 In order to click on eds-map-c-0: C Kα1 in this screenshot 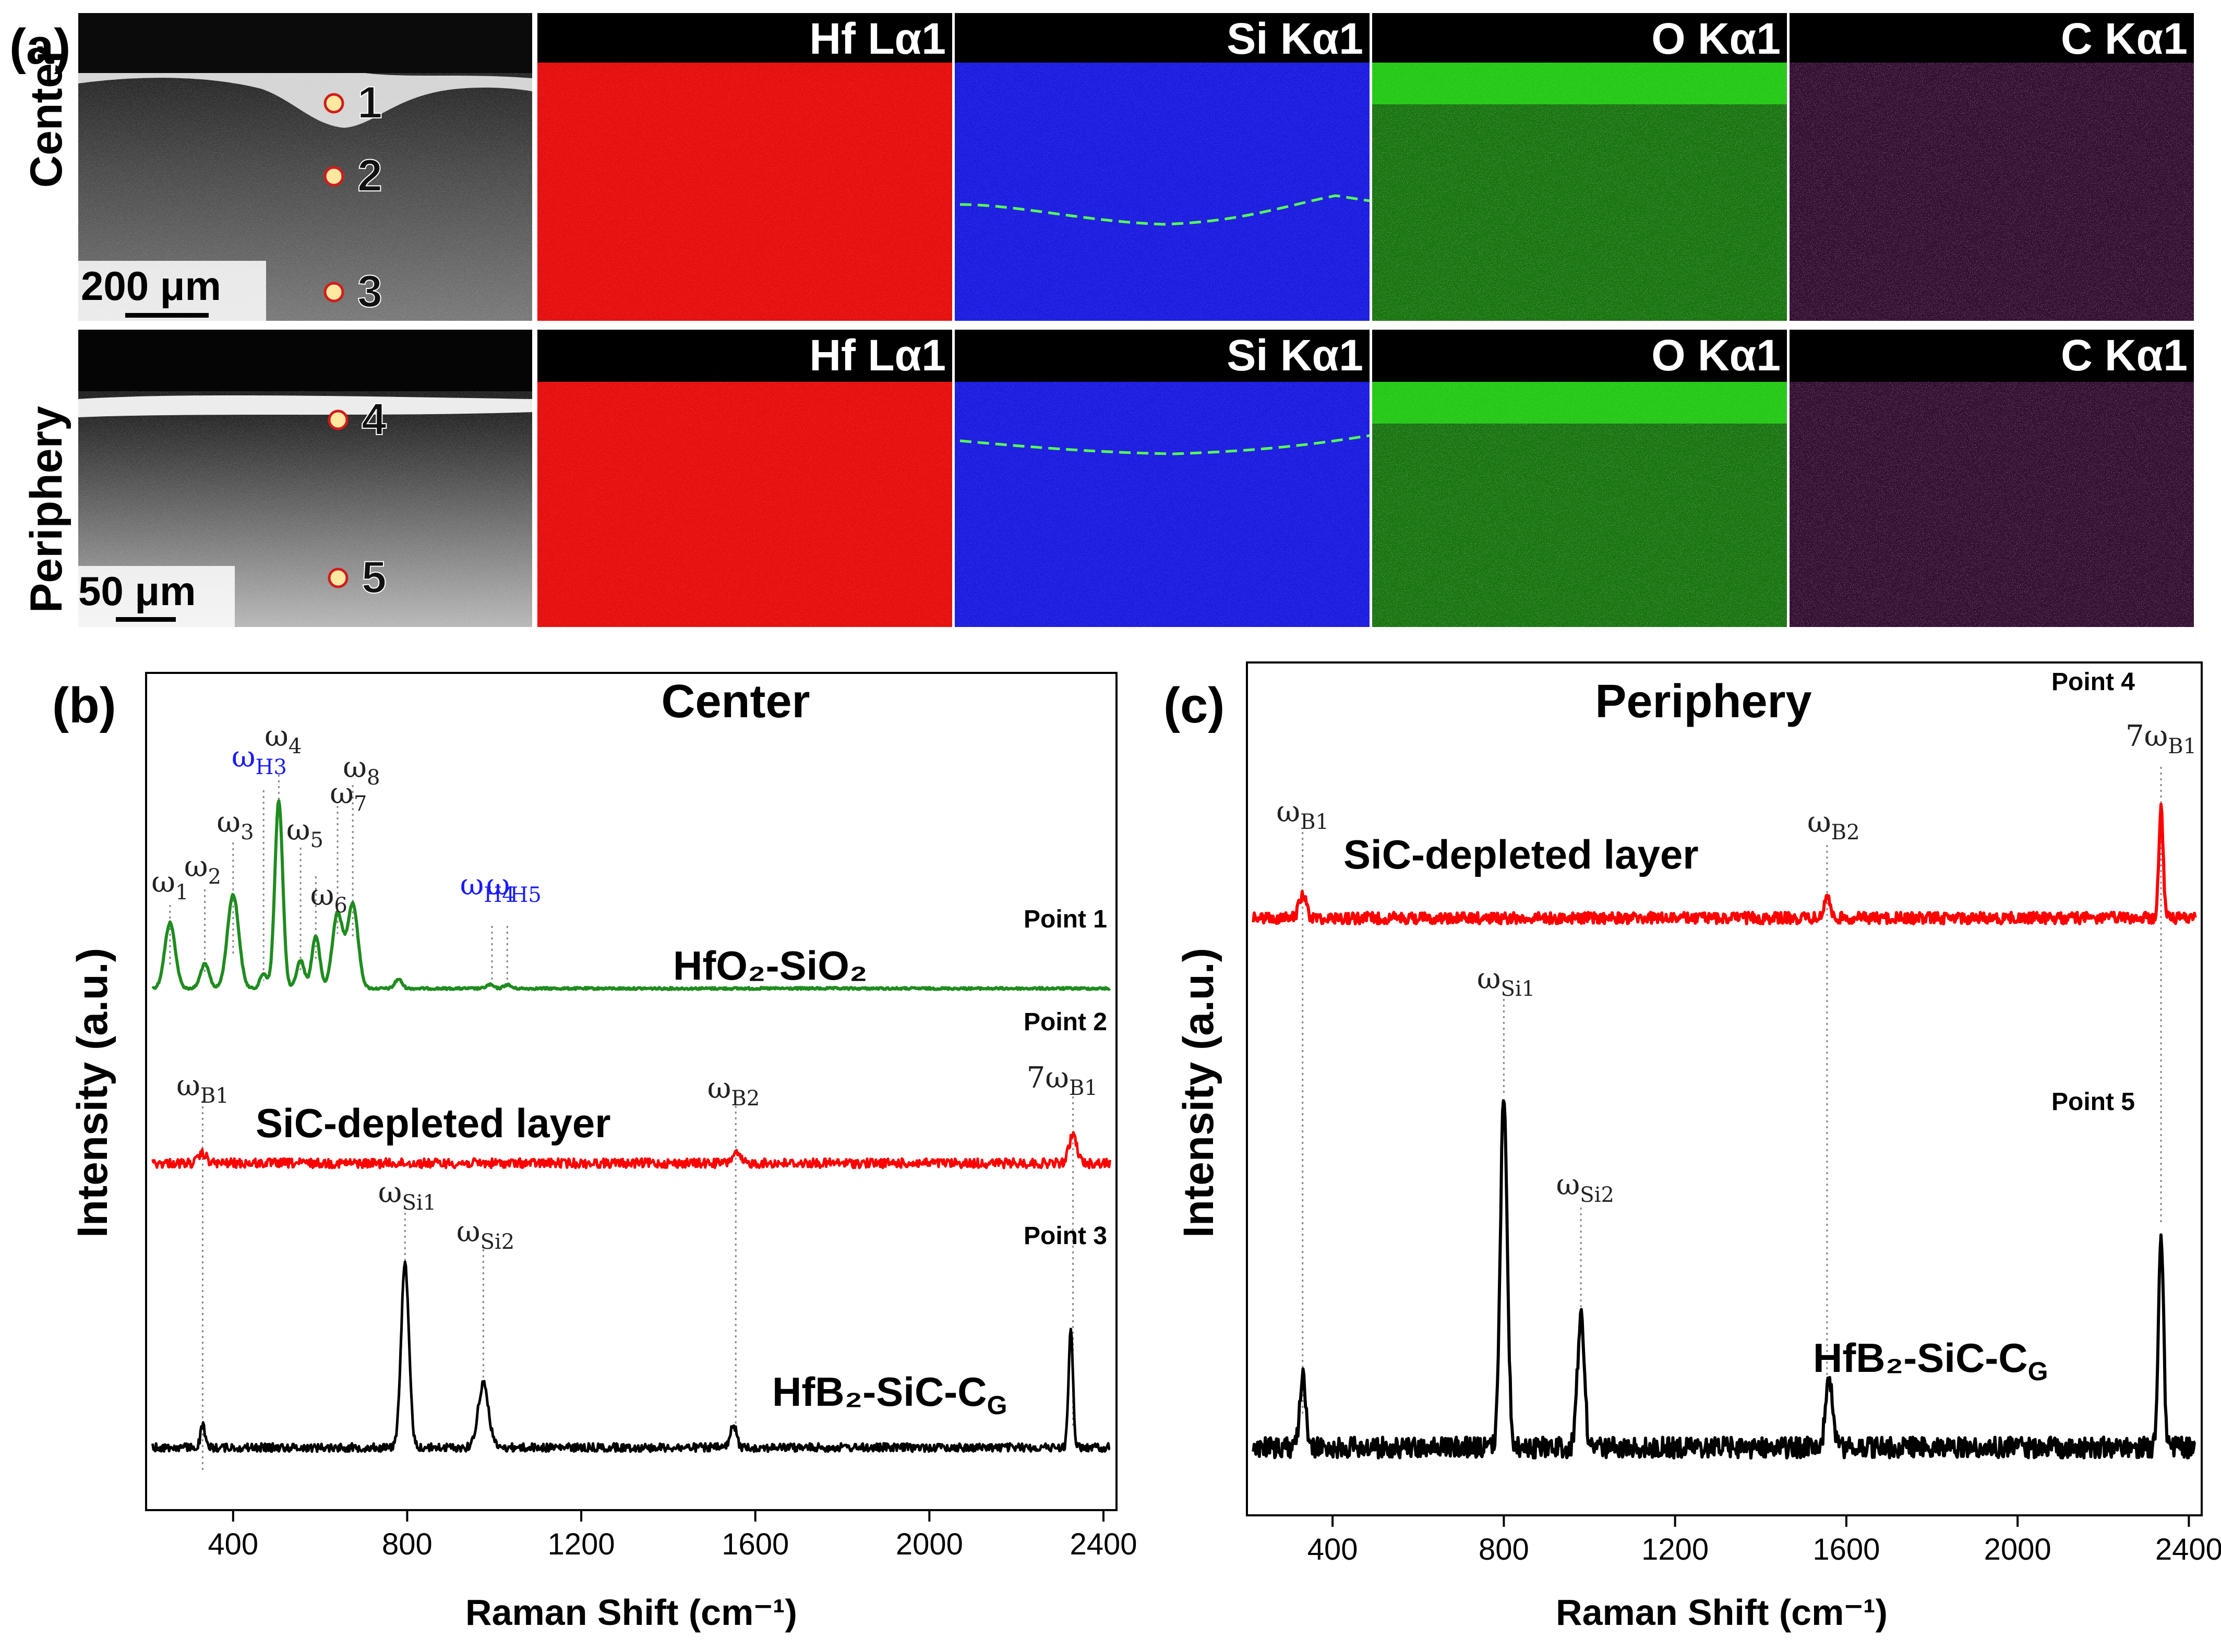, I will do `click(1992, 167)`.